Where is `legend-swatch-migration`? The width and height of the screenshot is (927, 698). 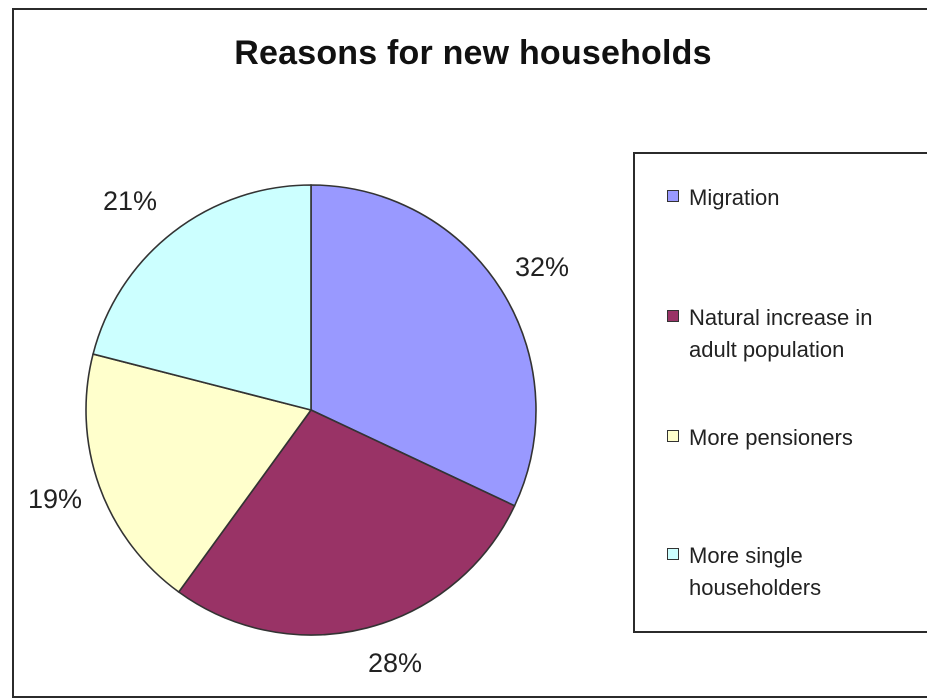
legend-swatch-migration is located at coordinates (673, 196).